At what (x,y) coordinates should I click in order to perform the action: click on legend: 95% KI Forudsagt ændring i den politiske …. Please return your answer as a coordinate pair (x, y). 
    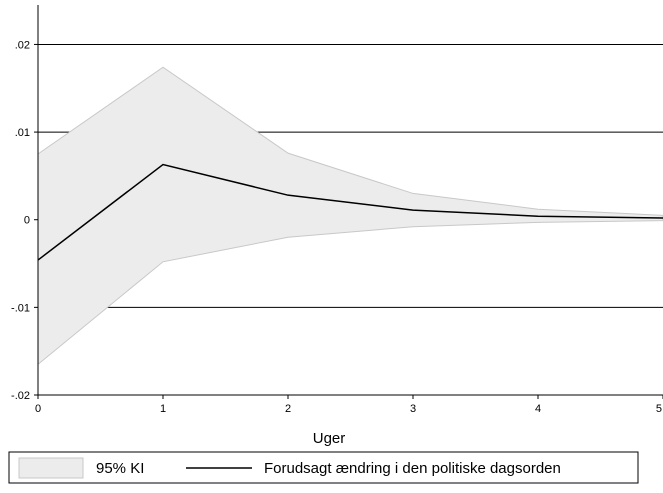
    Looking at the image, I should click on (323, 467).